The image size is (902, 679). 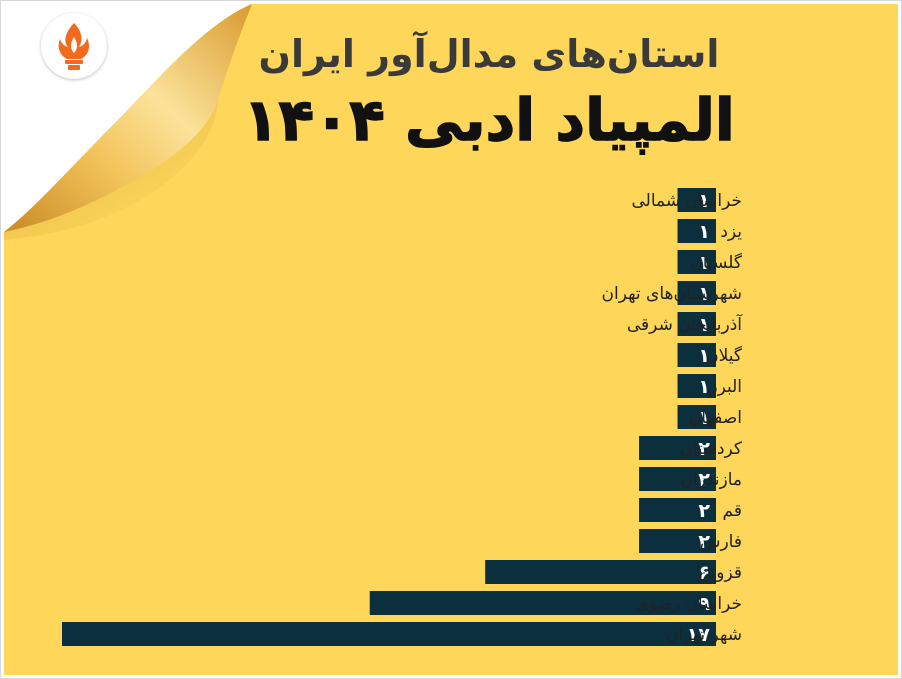 I want to click on category-label: اصفهان, so click(x=715, y=418).